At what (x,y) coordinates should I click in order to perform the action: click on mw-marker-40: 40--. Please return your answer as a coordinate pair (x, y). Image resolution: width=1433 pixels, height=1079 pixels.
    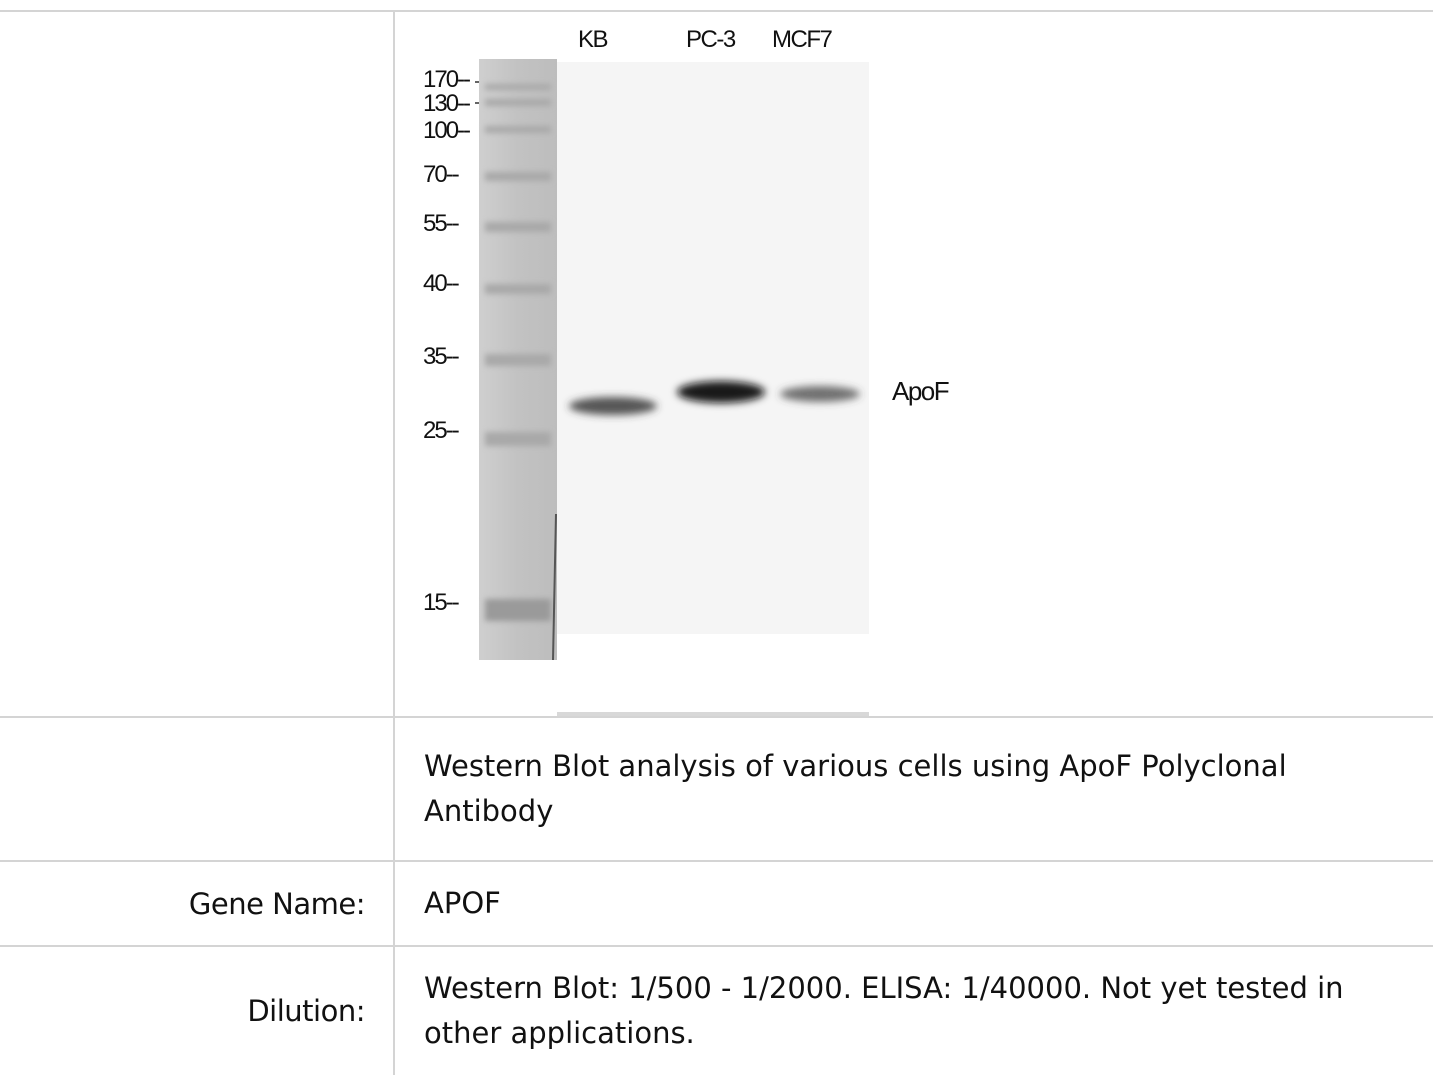
    Looking at the image, I should click on (441, 283).